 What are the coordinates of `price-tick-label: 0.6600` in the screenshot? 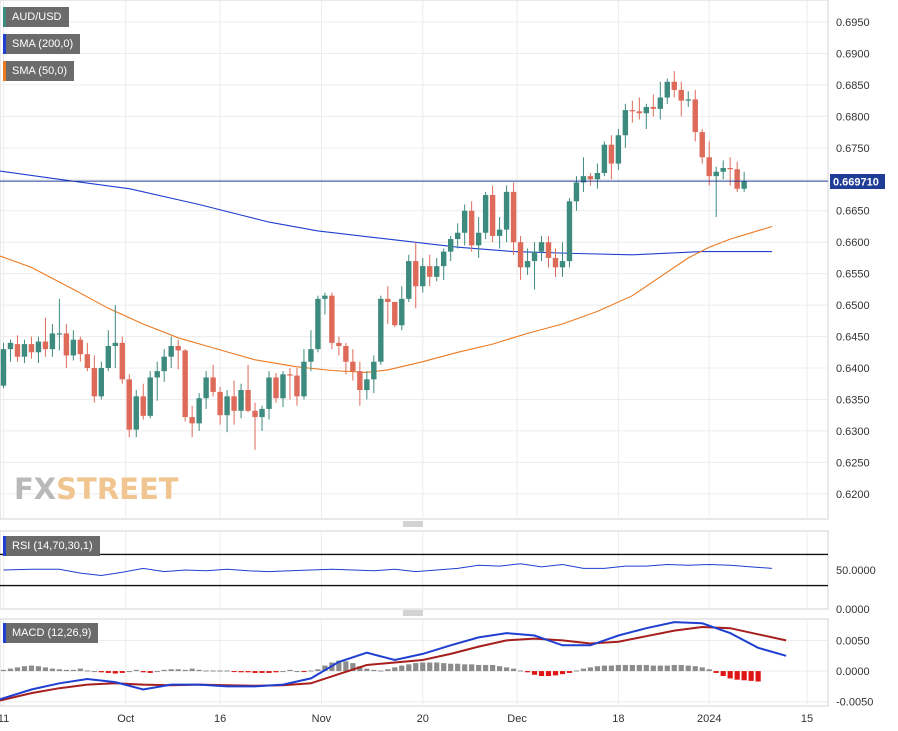 It's located at (853, 243).